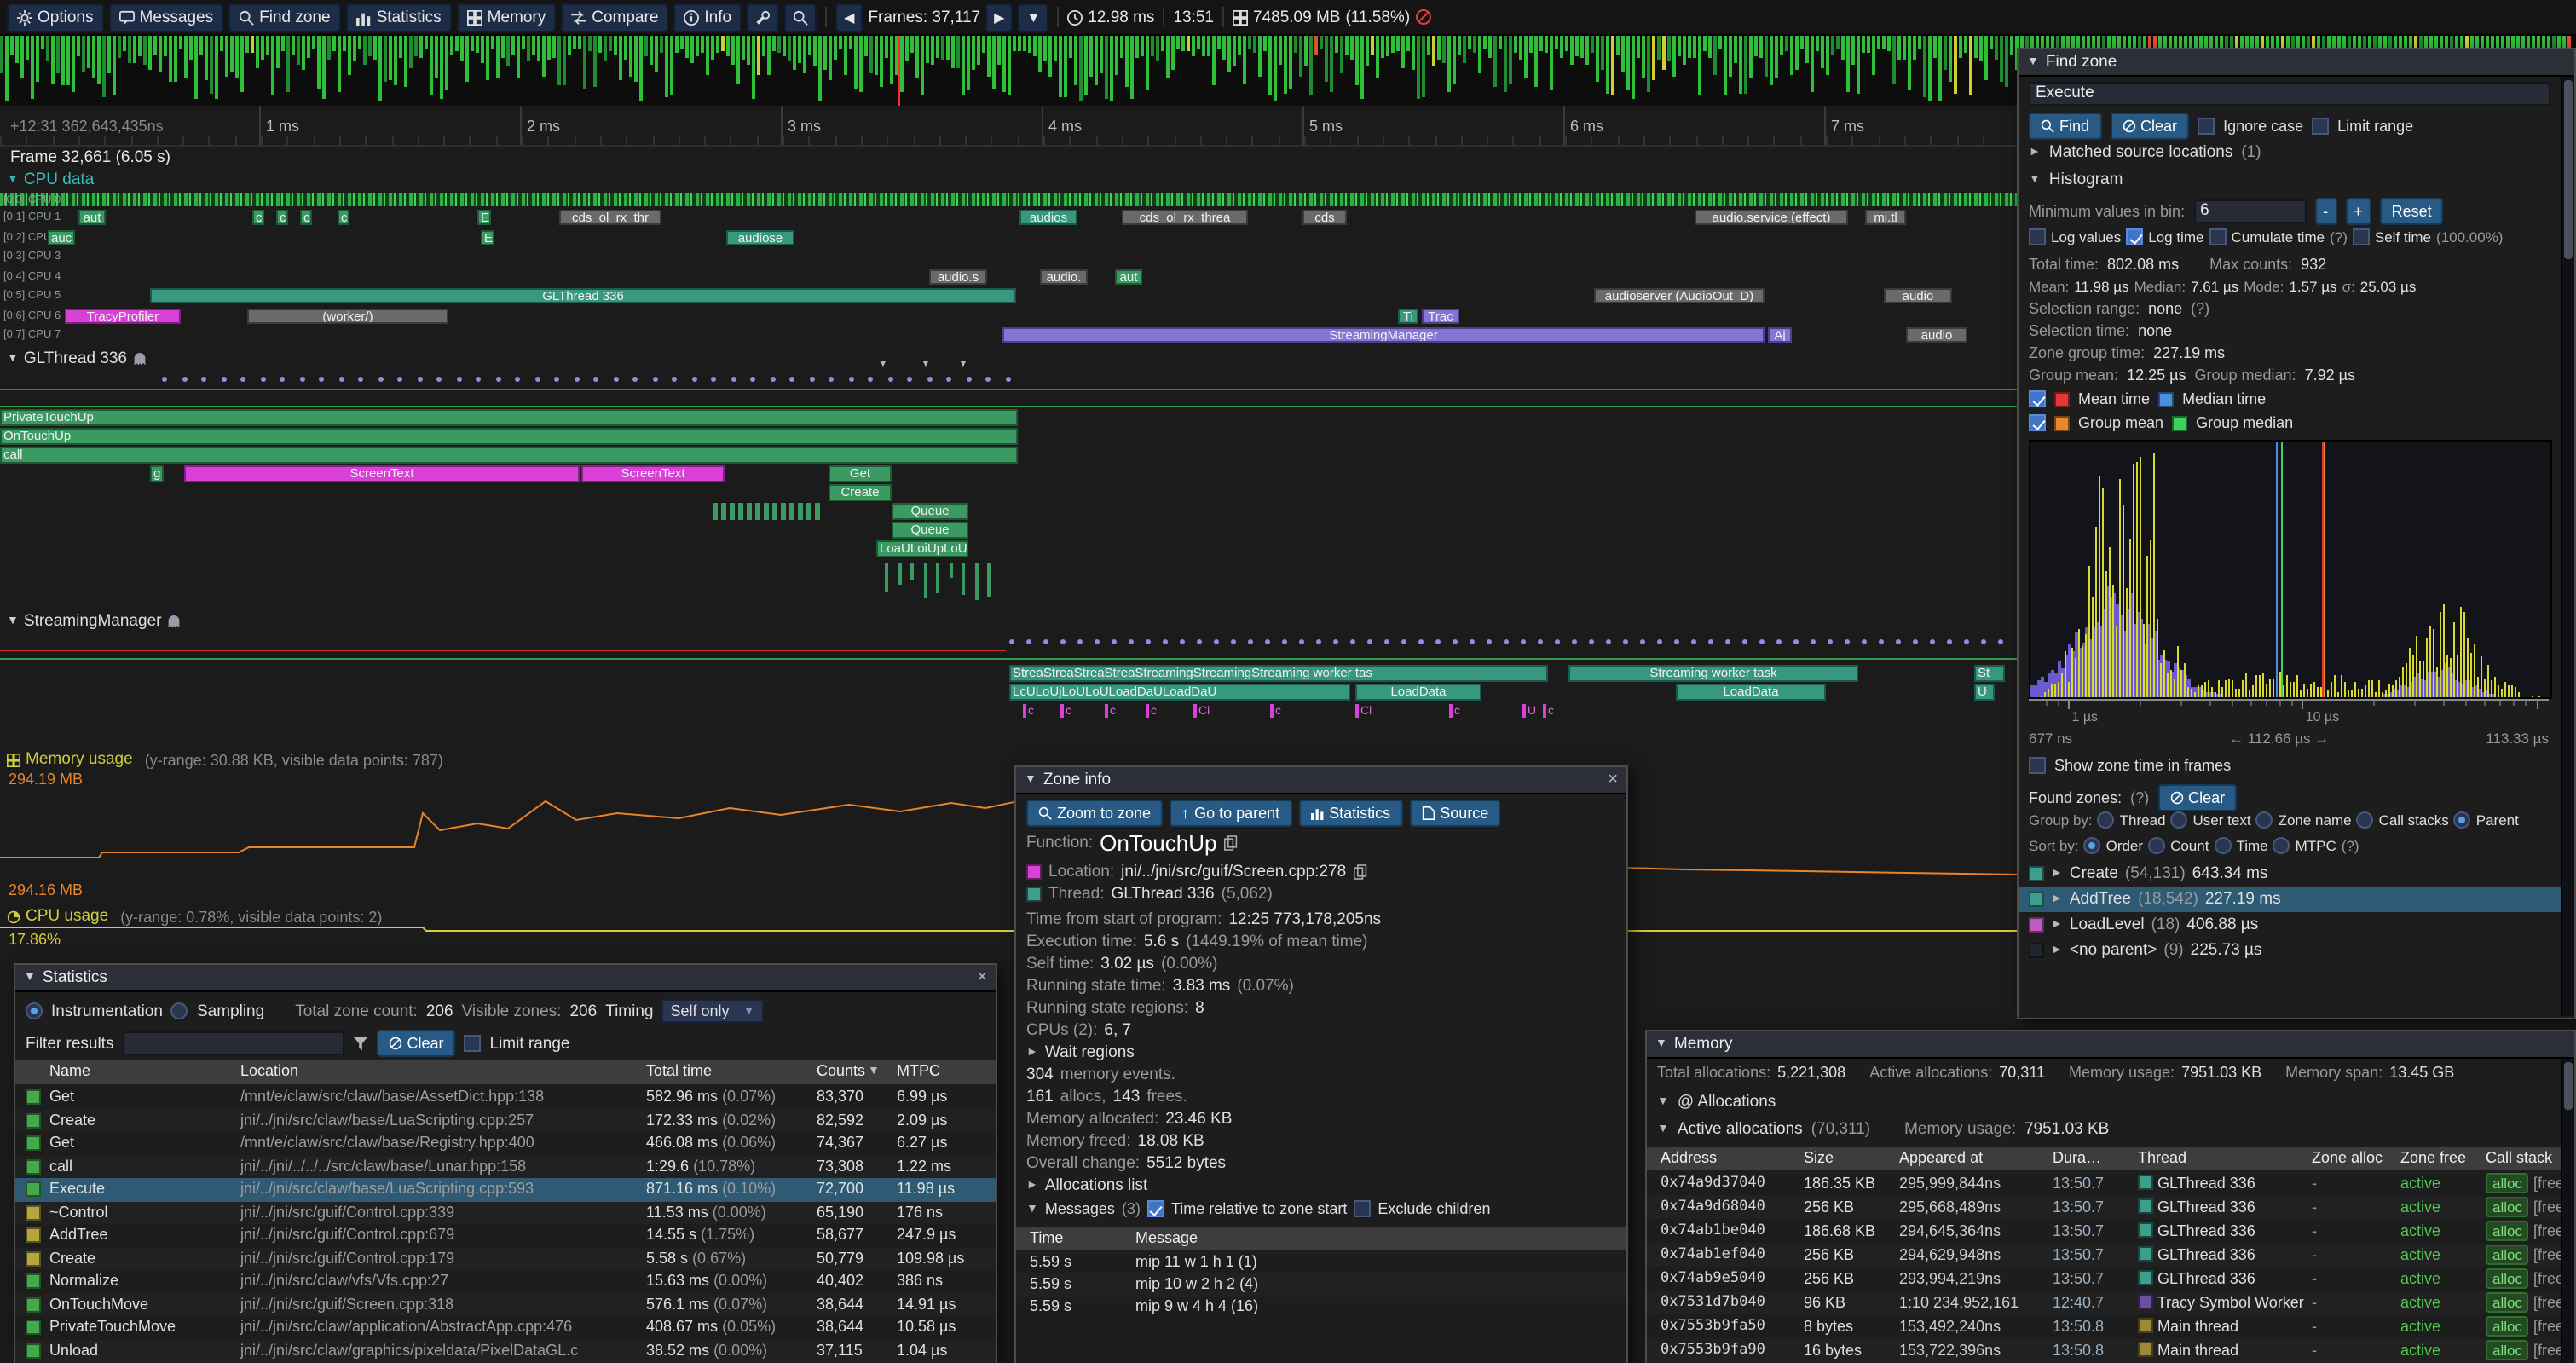  Describe the element at coordinates (982, 977) in the screenshot. I see `close-icon: ×` at that location.